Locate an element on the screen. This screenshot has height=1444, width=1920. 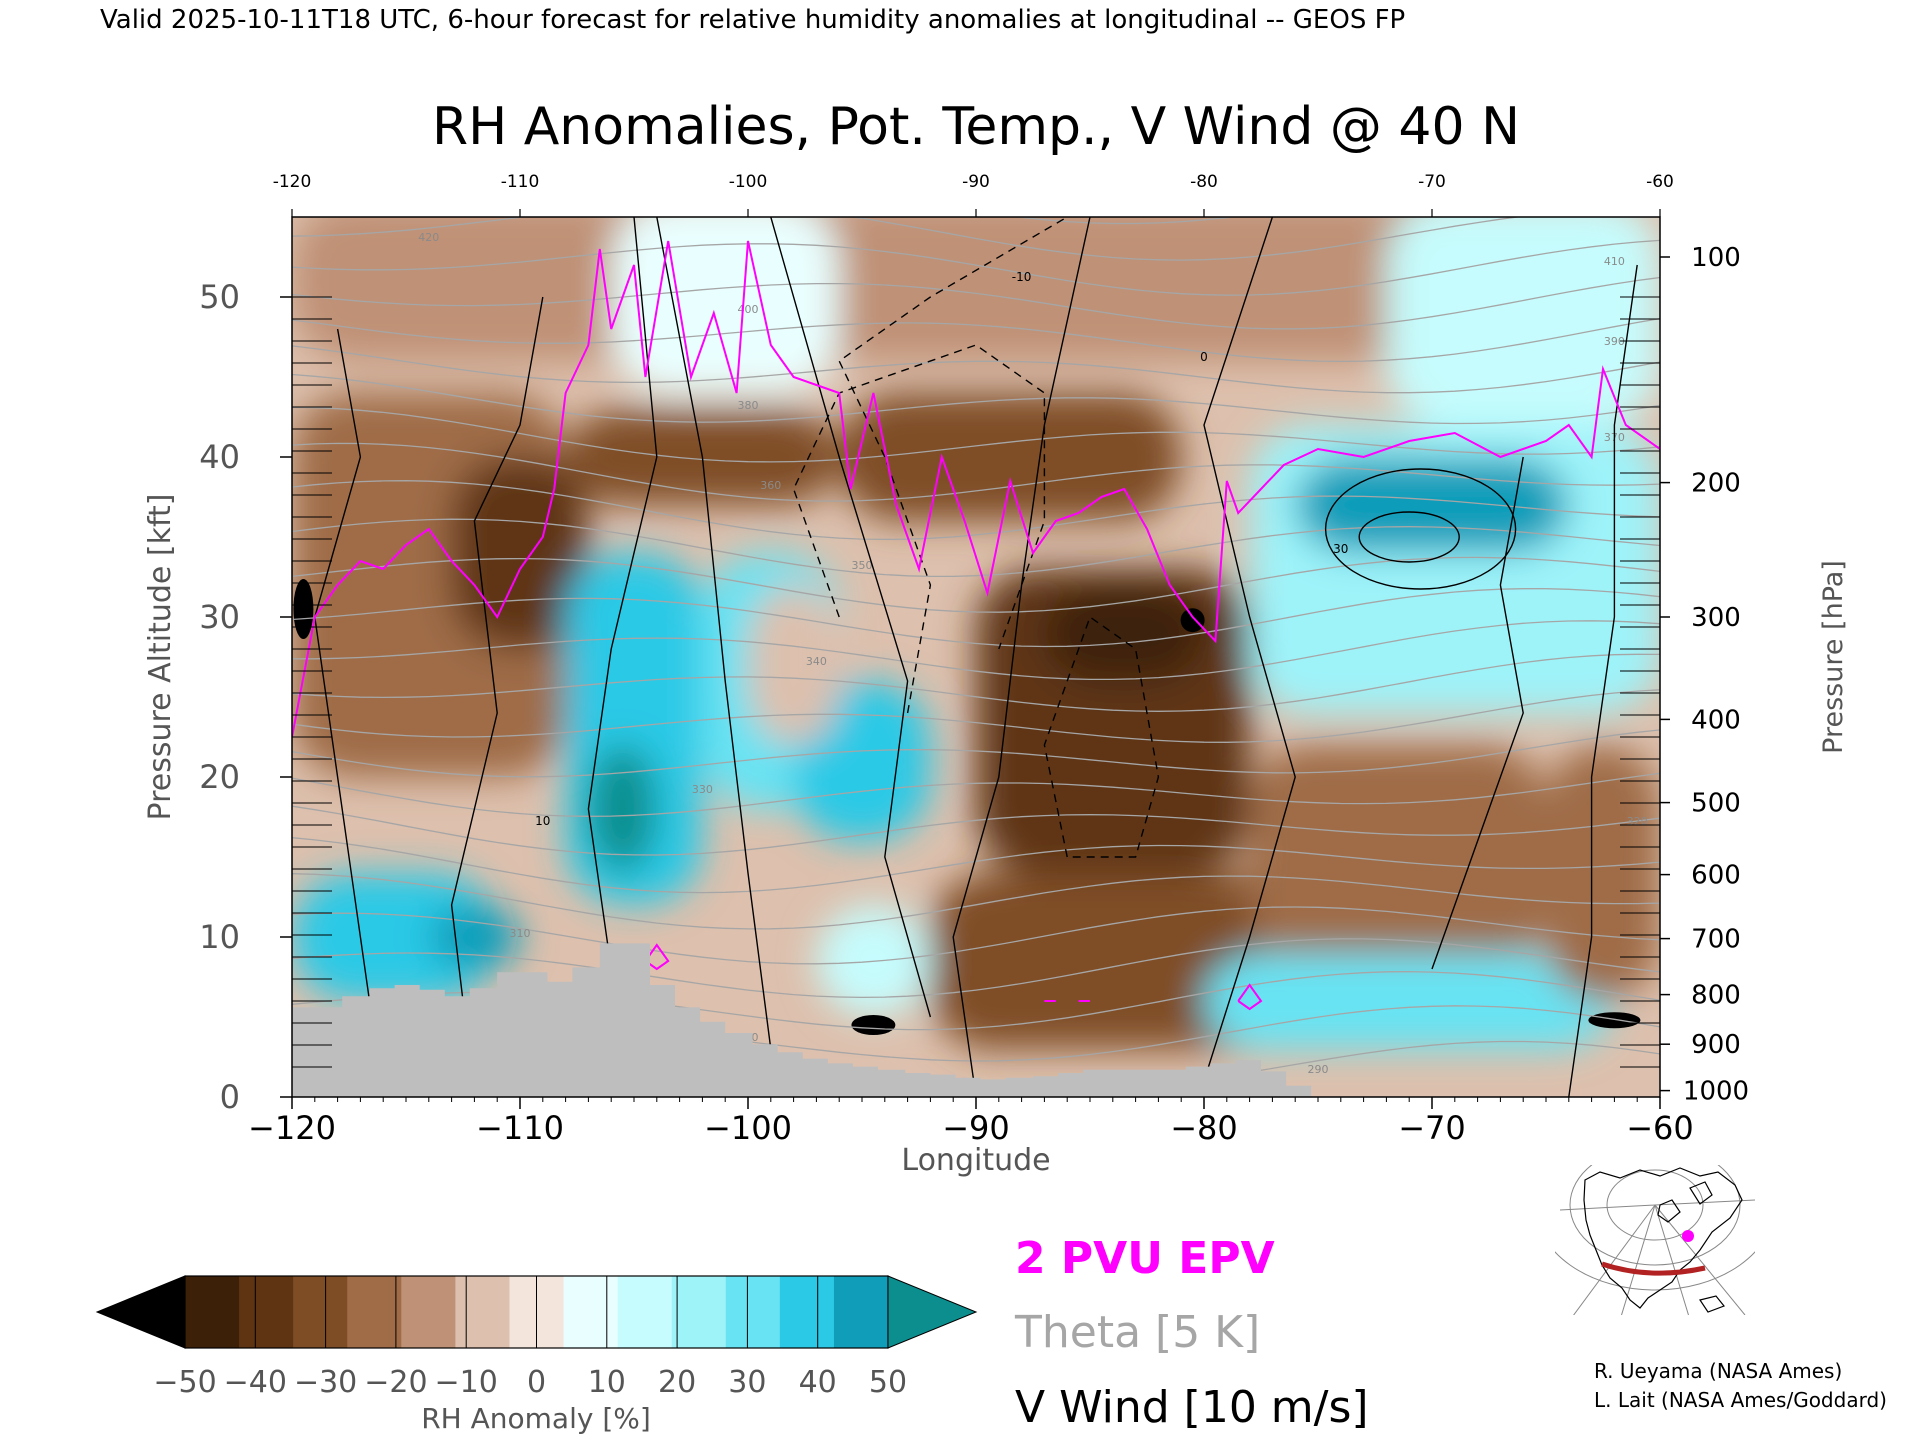
theta-label: 350 is located at coordinates (862, 565).